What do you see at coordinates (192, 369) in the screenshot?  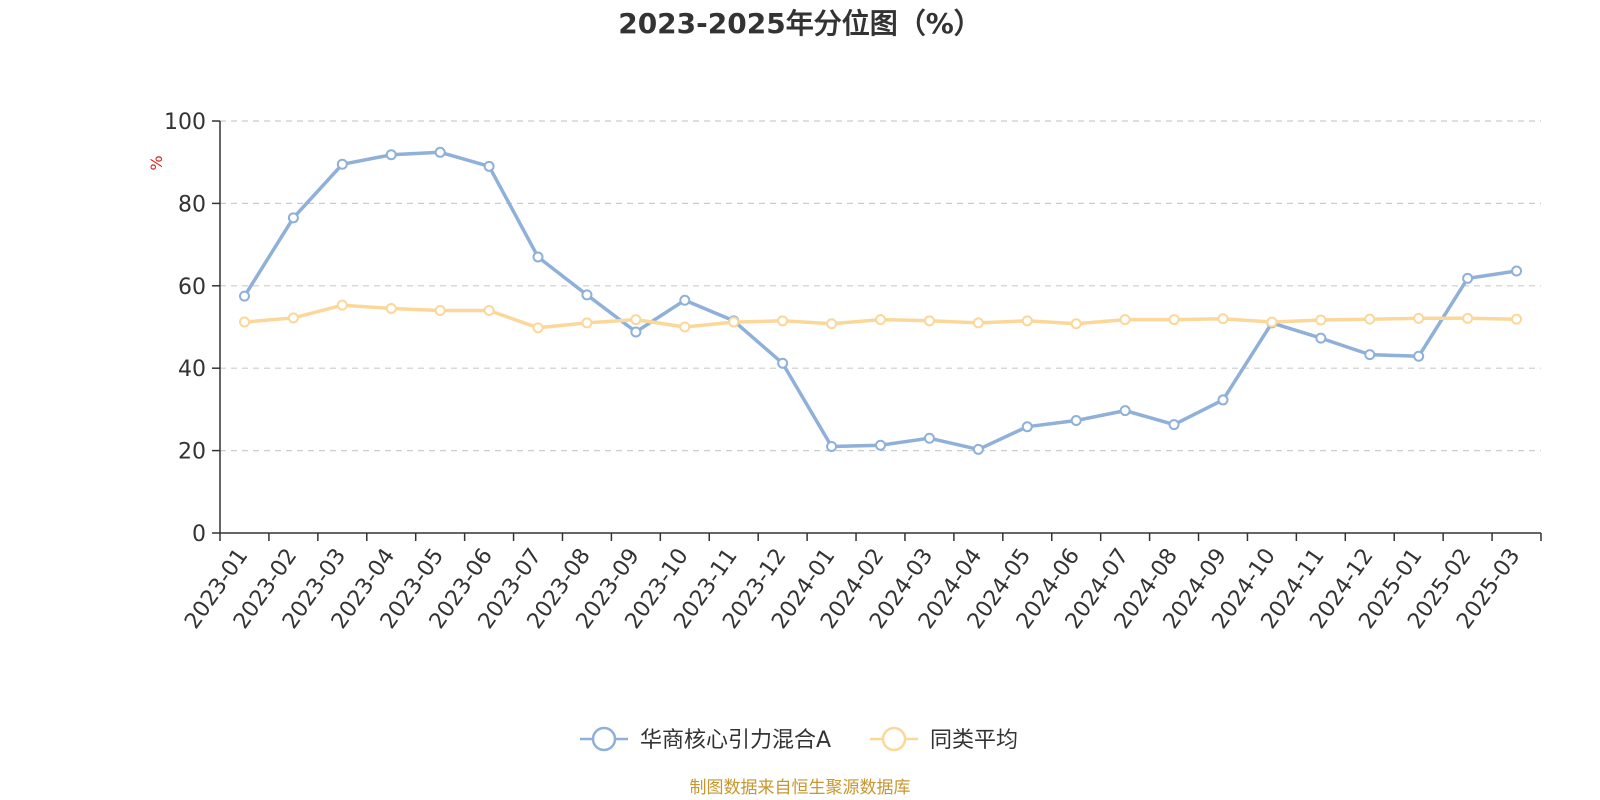 I see `y-tick-label: 40` at bounding box center [192, 369].